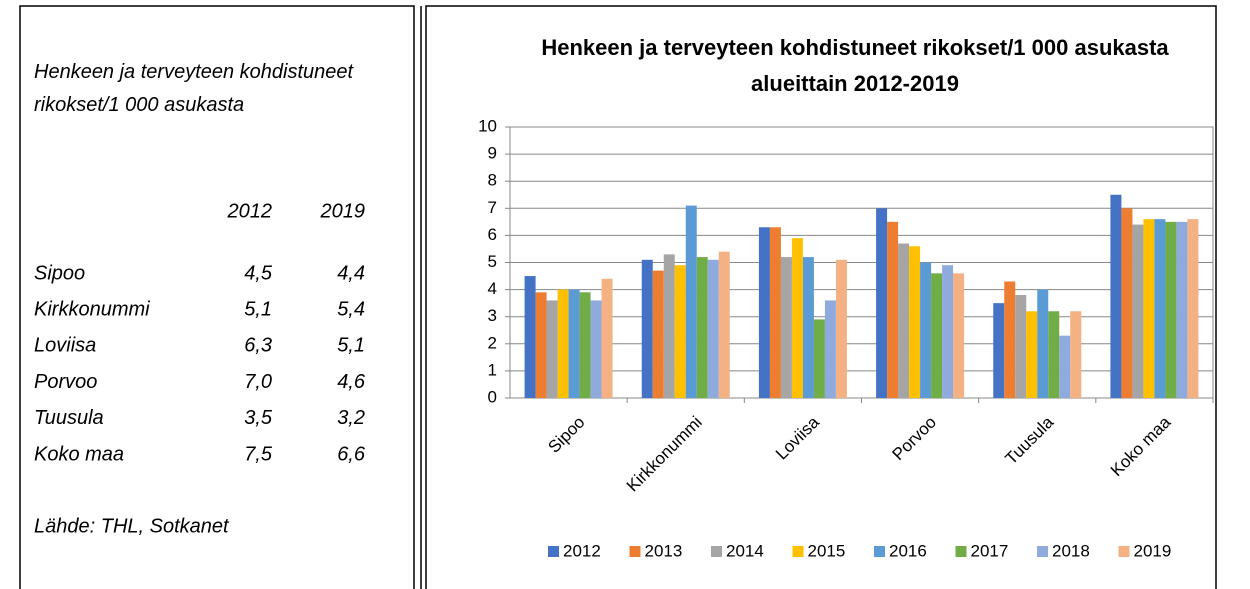  I want to click on legend-label: 2016, so click(908, 550).